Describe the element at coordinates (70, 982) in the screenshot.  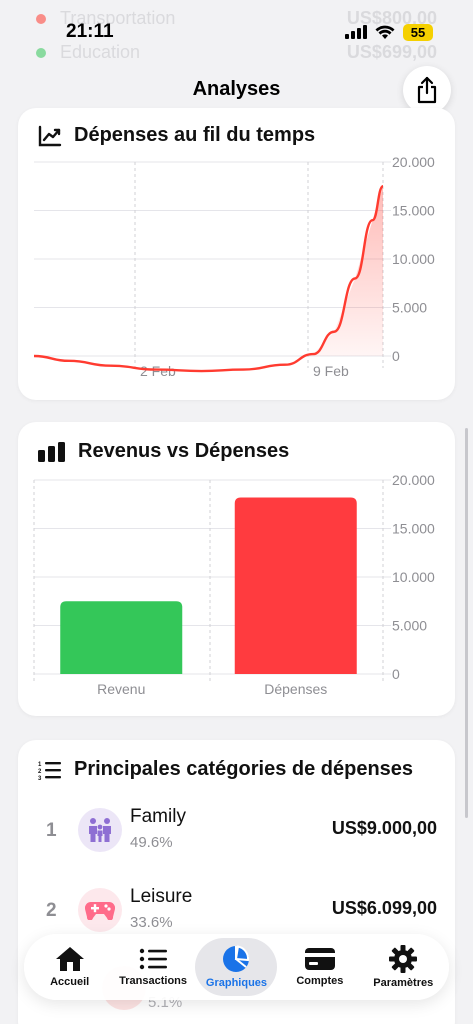
I see `tab-label: Accueil` at that location.